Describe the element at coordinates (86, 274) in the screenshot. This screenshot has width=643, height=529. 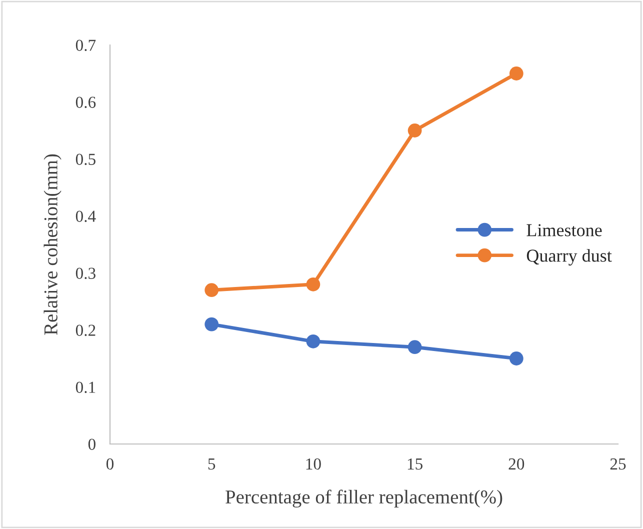
I see `y-tick-label: 0.3` at that location.